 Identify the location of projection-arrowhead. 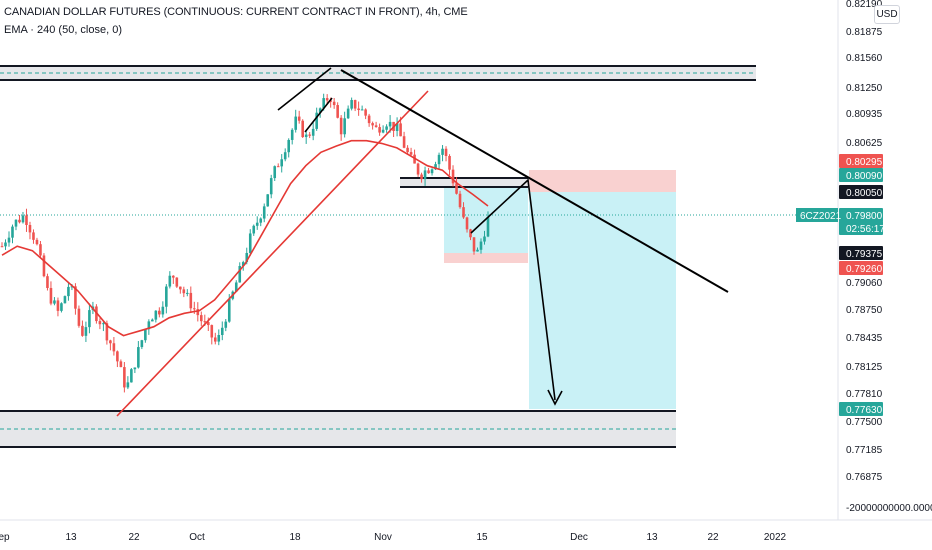
(555, 397).